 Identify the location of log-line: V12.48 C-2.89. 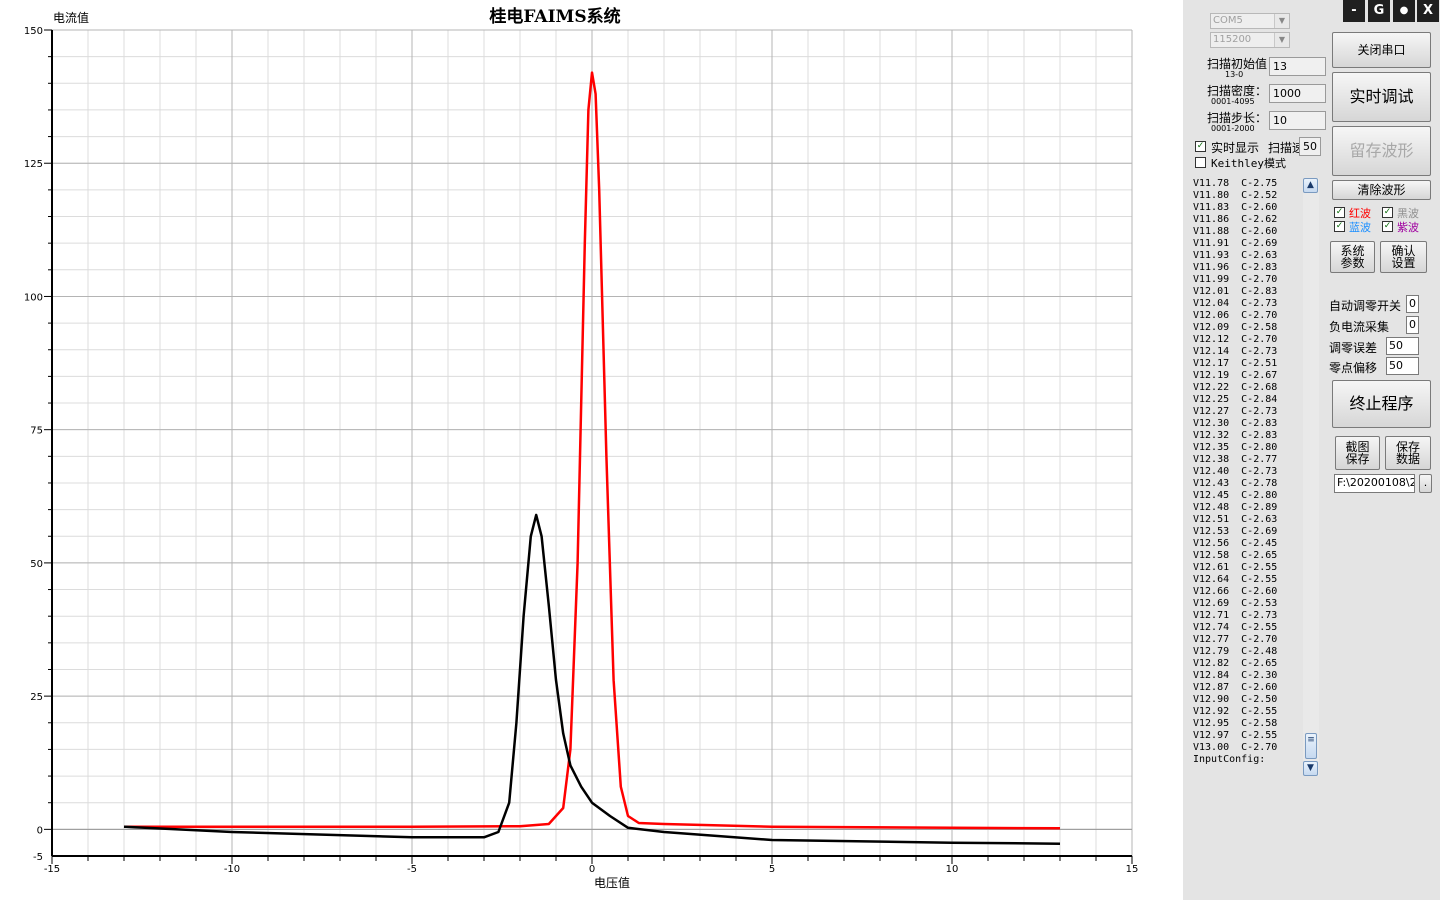
(1235, 507).